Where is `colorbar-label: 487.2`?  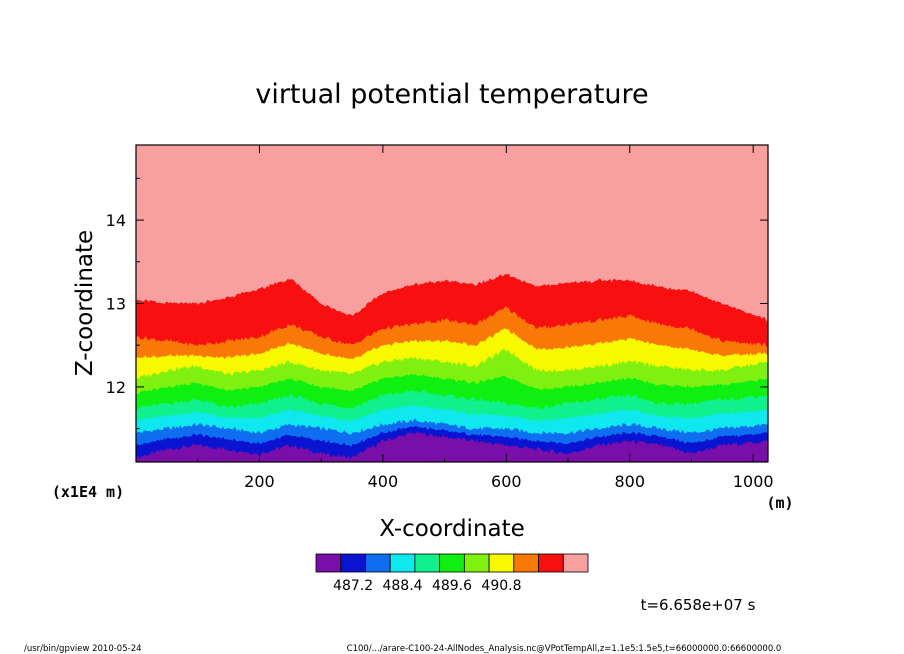
colorbar-label: 487.2 is located at coordinates (353, 586).